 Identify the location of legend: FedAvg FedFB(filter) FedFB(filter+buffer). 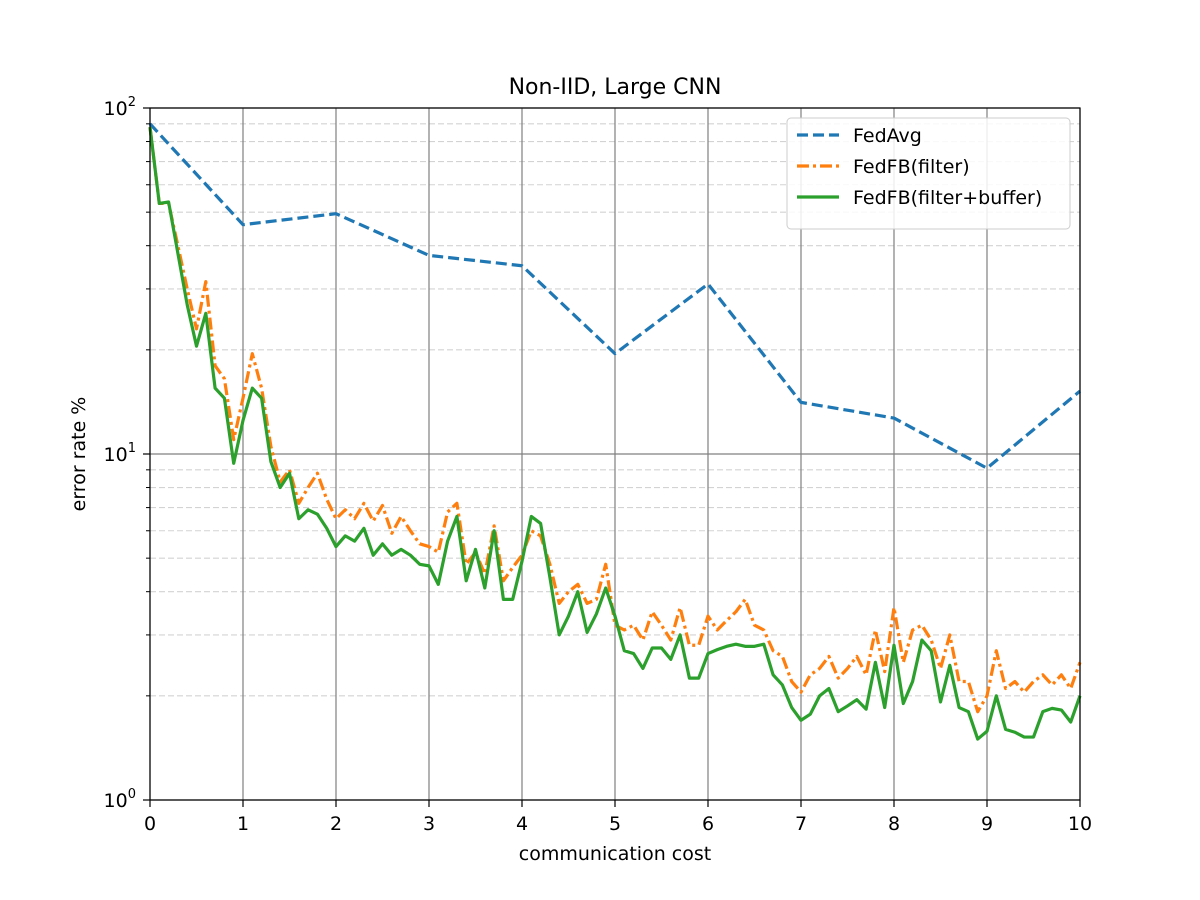
(928, 173).